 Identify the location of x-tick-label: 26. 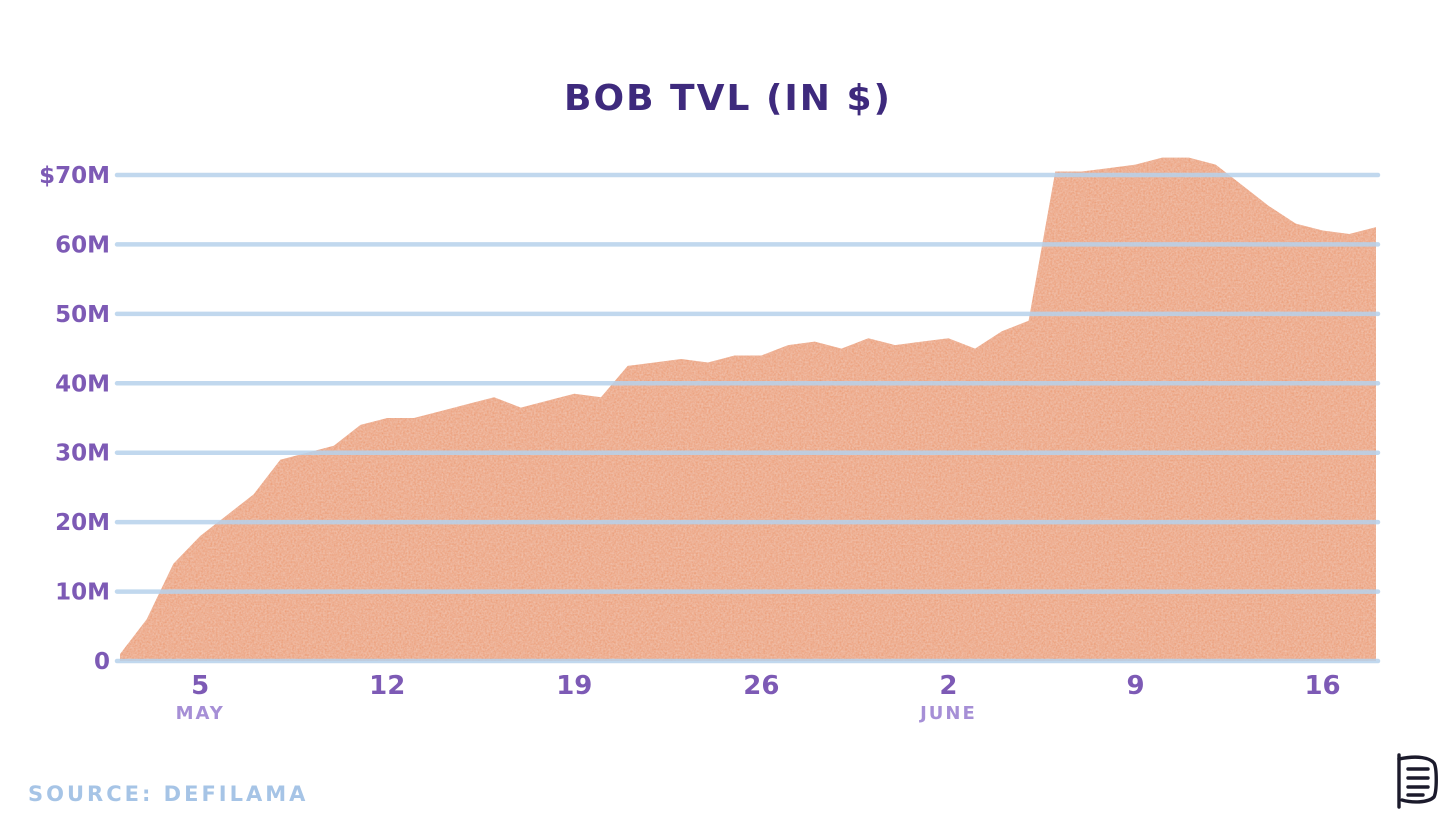
(761, 686).